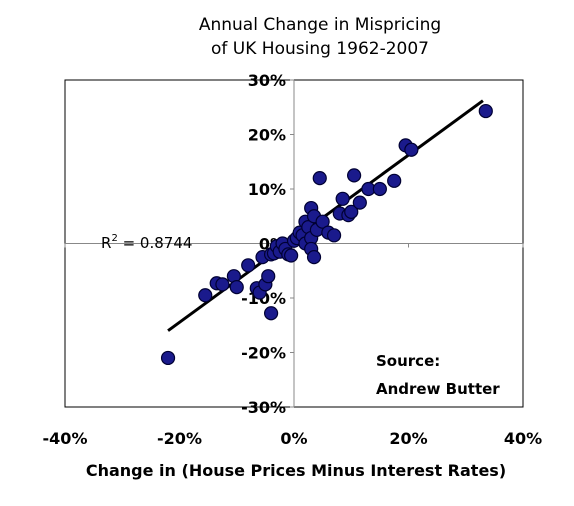  Describe the element at coordinates (106, 243) in the screenshot. I see `r-squared-prefix: R` at that location.